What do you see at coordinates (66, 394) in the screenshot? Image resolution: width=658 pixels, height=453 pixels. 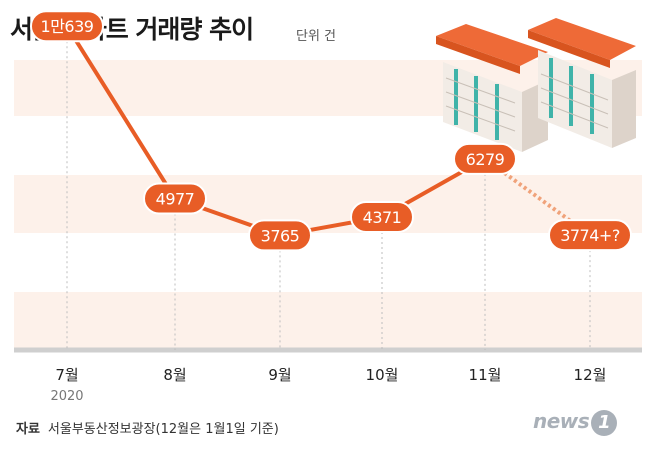 I see `year-label: 2020` at bounding box center [66, 394].